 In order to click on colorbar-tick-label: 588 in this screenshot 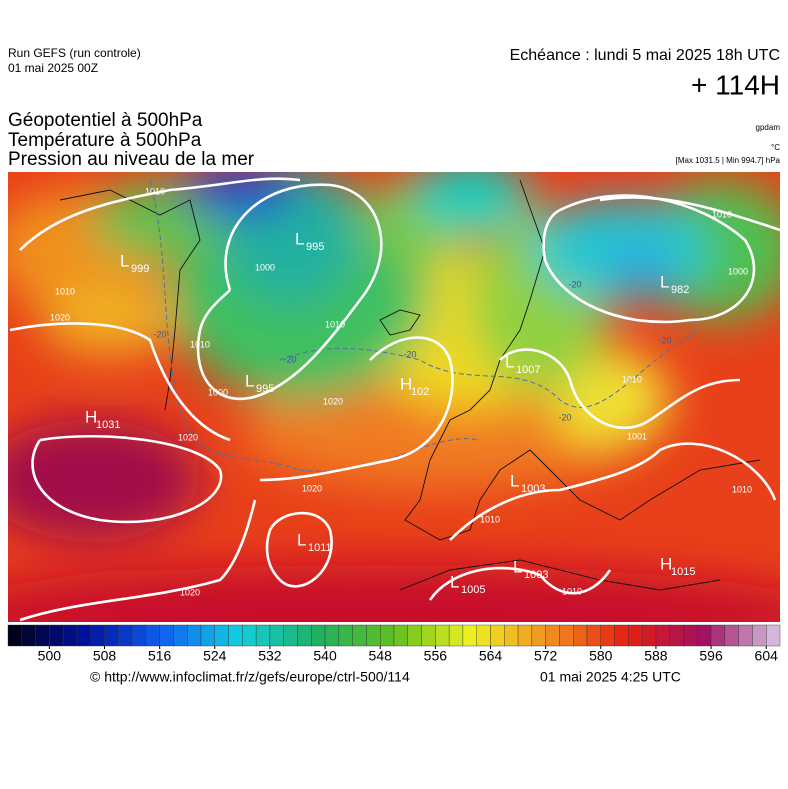, I will do `click(656, 656)`.